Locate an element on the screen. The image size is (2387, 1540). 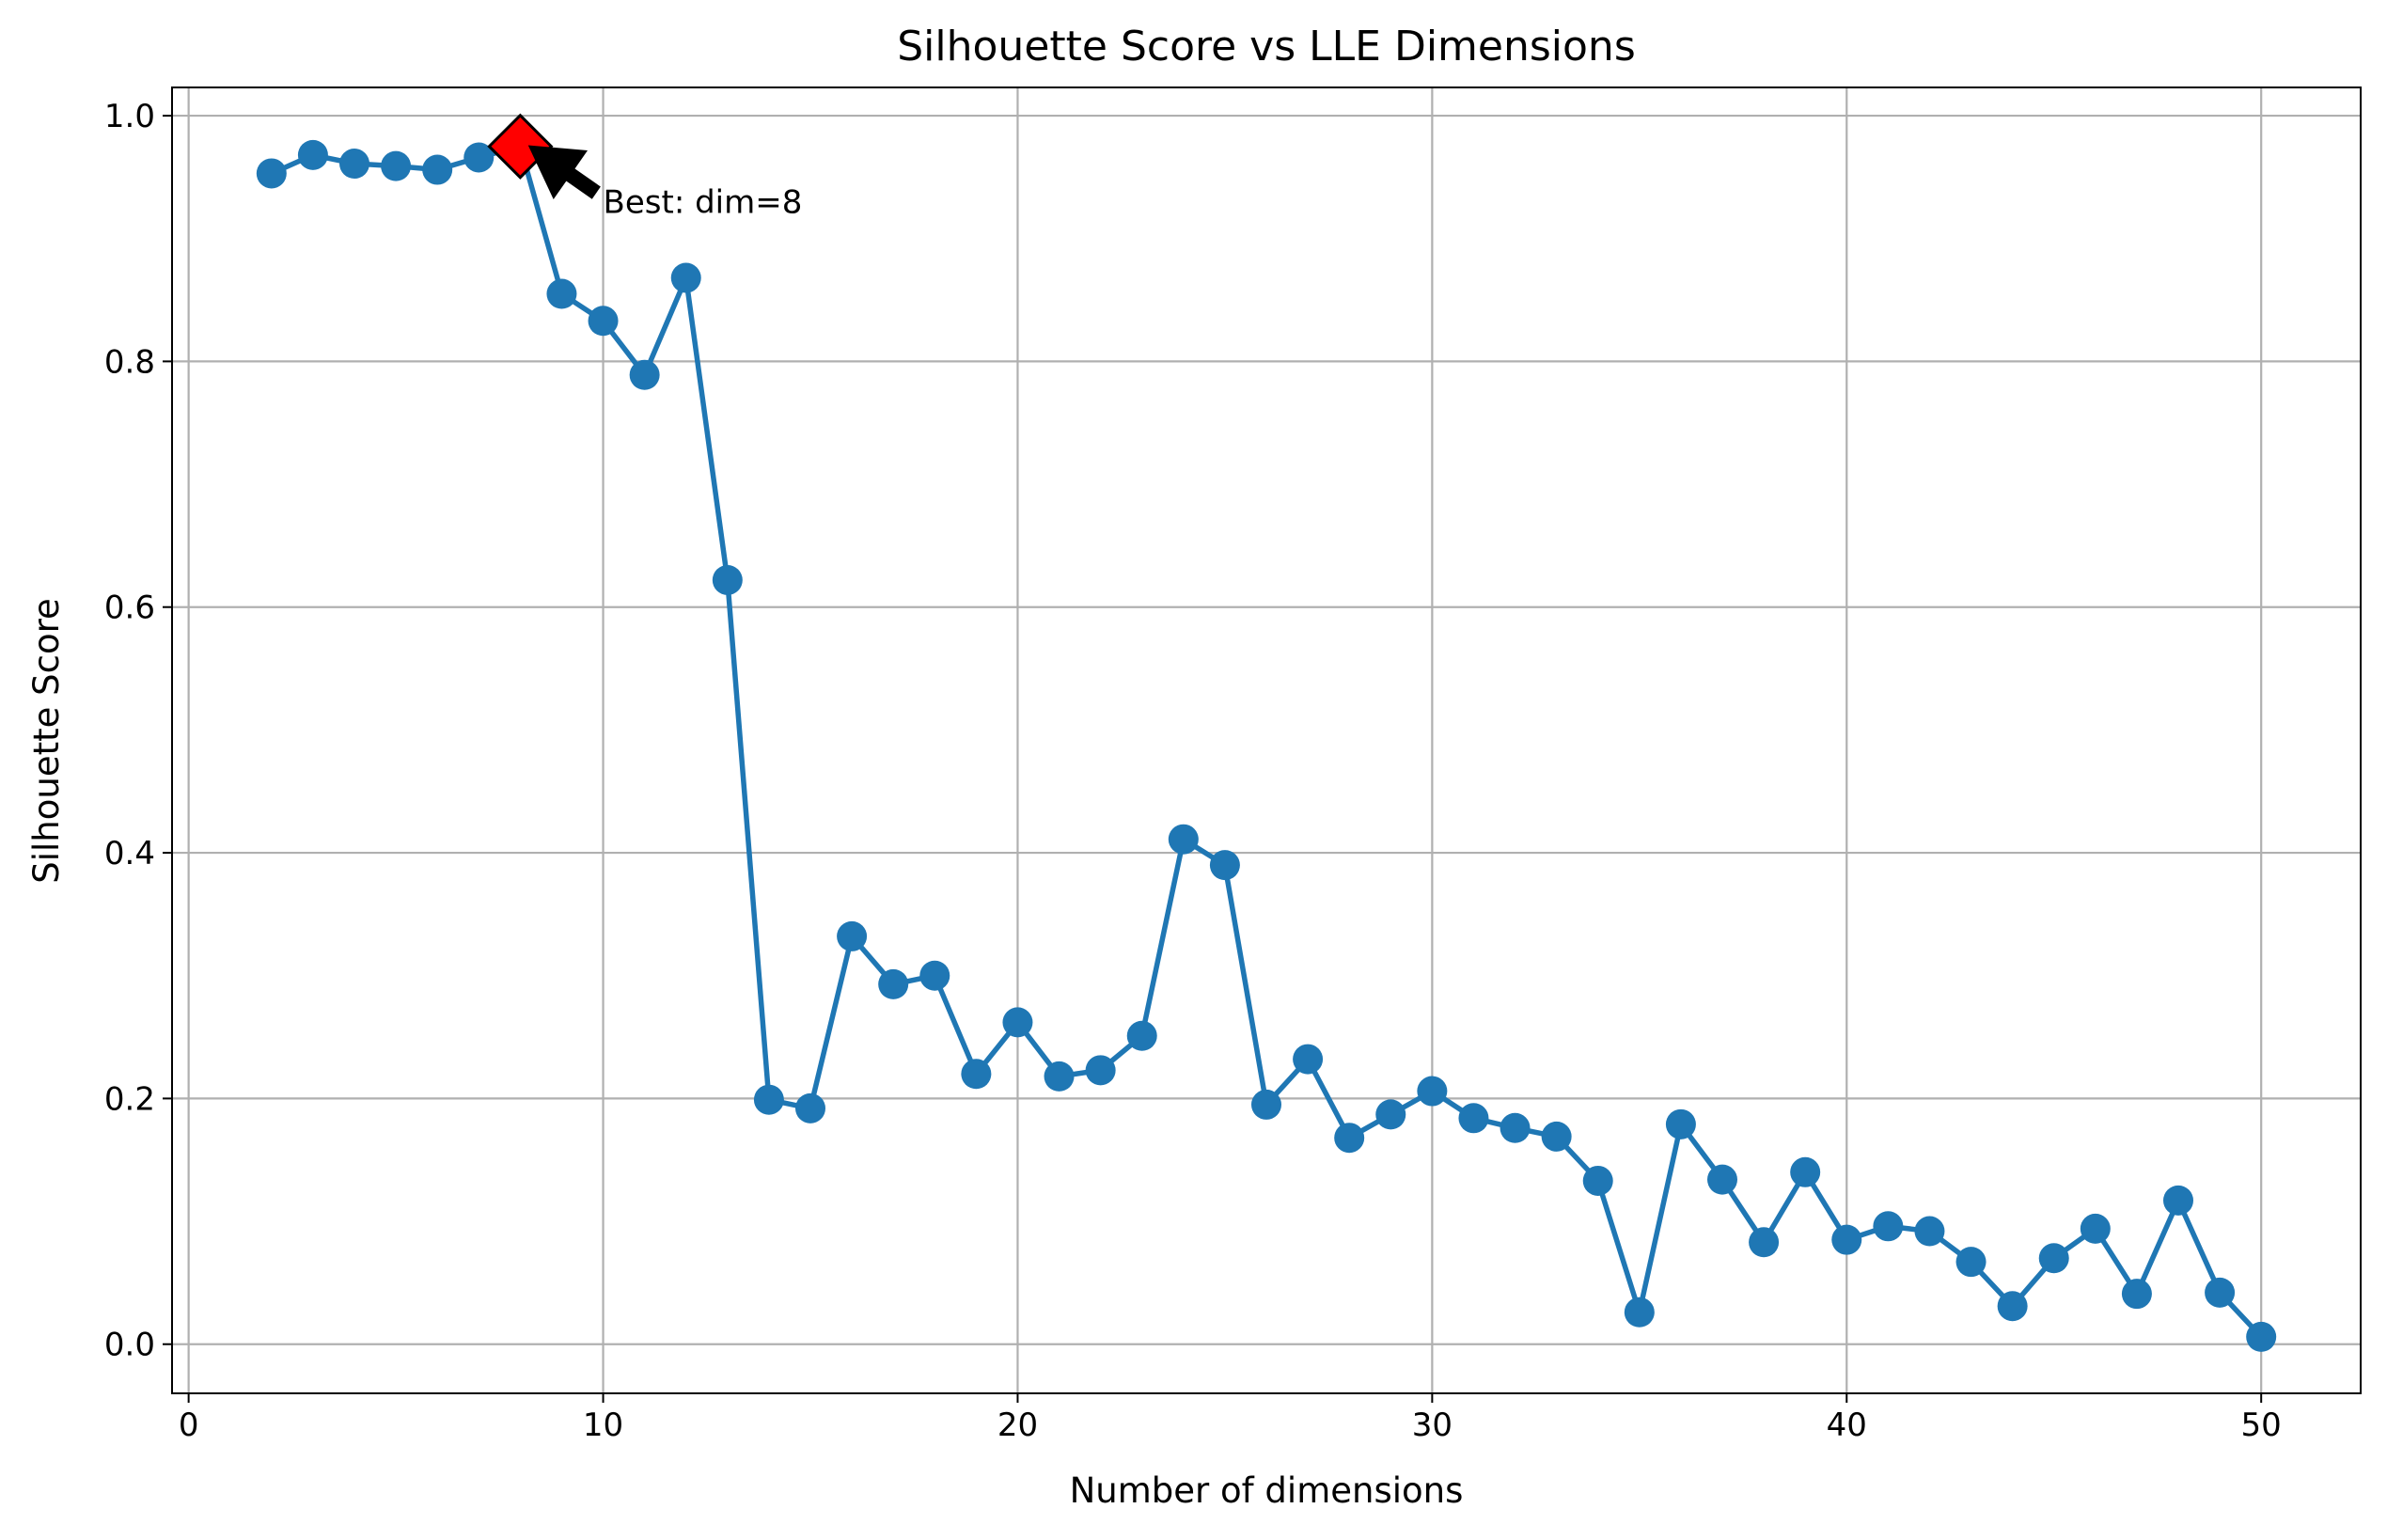
x-tick-label: 30 is located at coordinates (1432, 1425).